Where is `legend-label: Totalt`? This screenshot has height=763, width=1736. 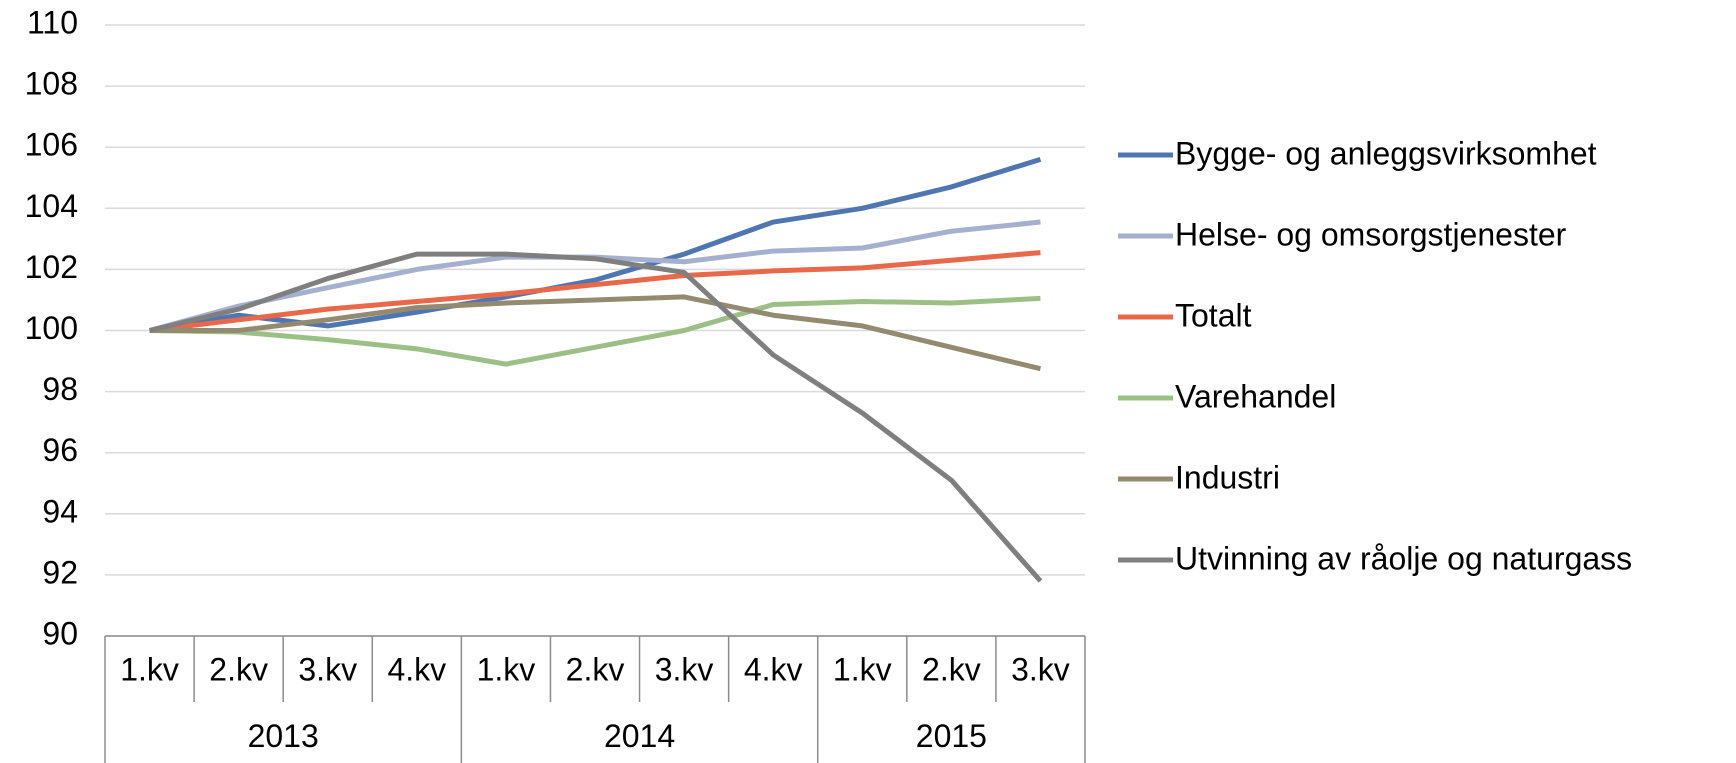 legend-label: Totalt is located at coordinates (1213, 315).